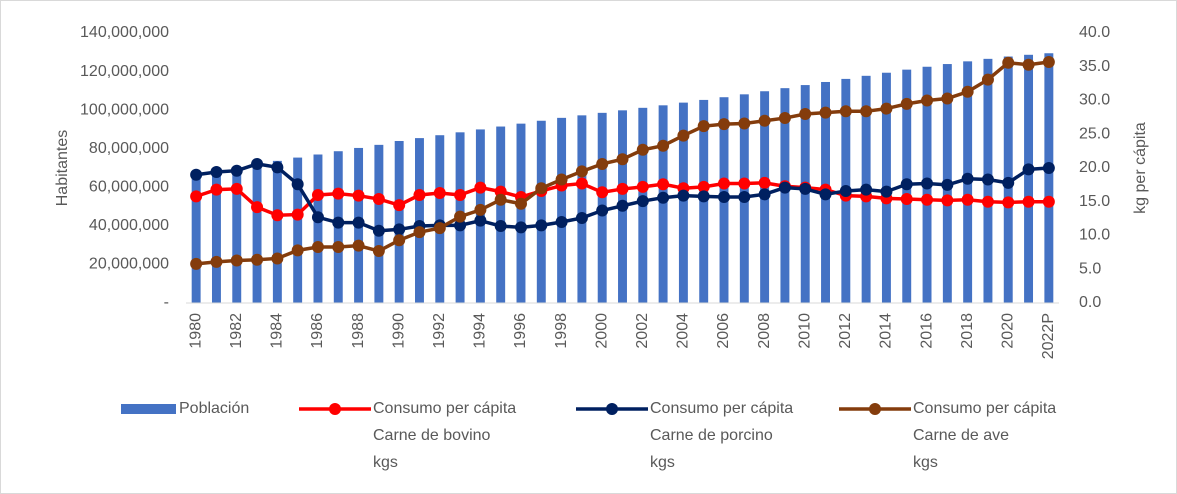 The height and width of the screenshot is (494, 1177). What do you see at coordinates (1094, 100) in the screenshot?
I see `y2-tick-label: 30.0` at bounding box center [1094, 100].